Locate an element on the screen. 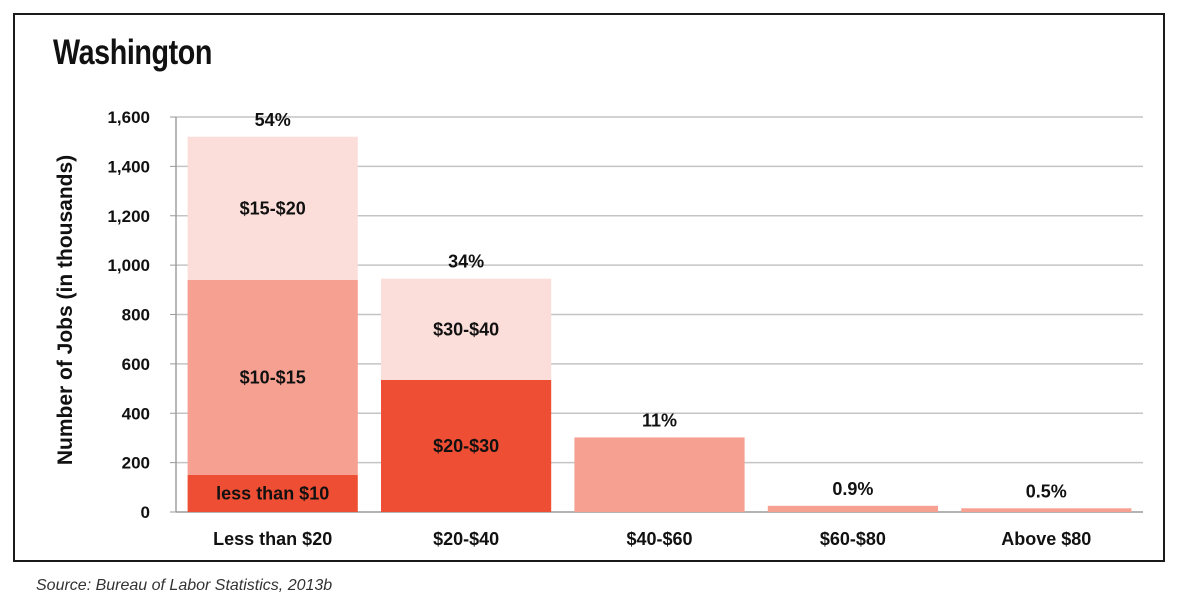 The width and height of the screenshot is (1200, 609). y-tick-label: 1,000 is located at coordinates (128, 265).